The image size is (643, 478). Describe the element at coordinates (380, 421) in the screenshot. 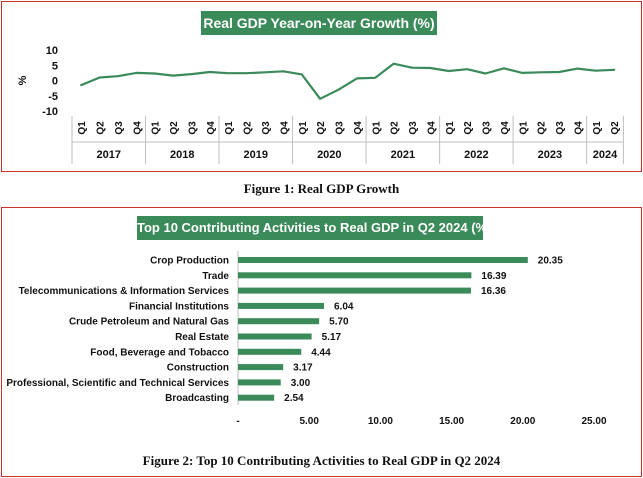

I see `x-tick-label: 10.00` at that location.